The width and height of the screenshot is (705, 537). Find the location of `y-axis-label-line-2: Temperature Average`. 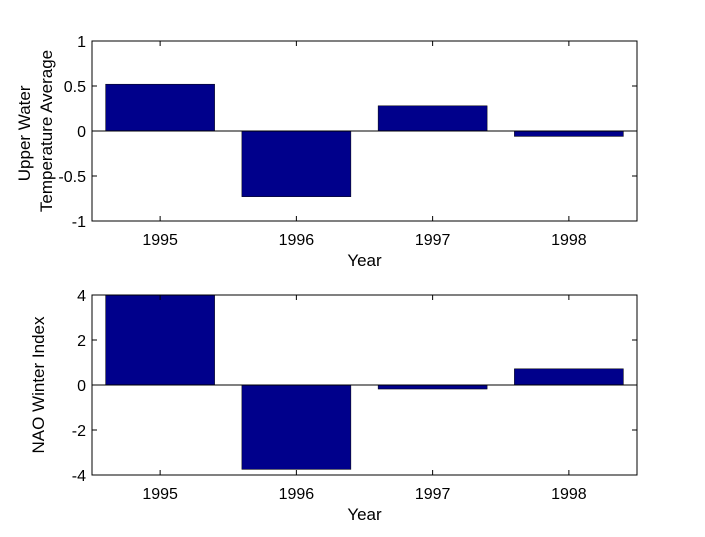

y-axis-label-line-2: Temperature Average is located at coordinates (46, 131).